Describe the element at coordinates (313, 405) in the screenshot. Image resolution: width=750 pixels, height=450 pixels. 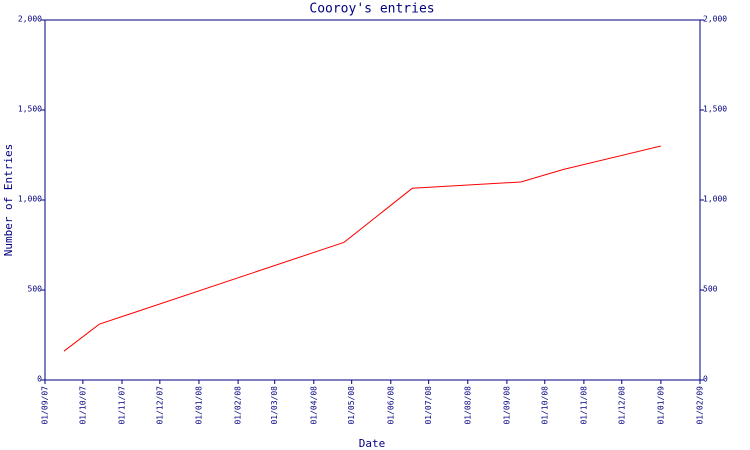
I see `x-tick-label: 01/04/08` at that location.